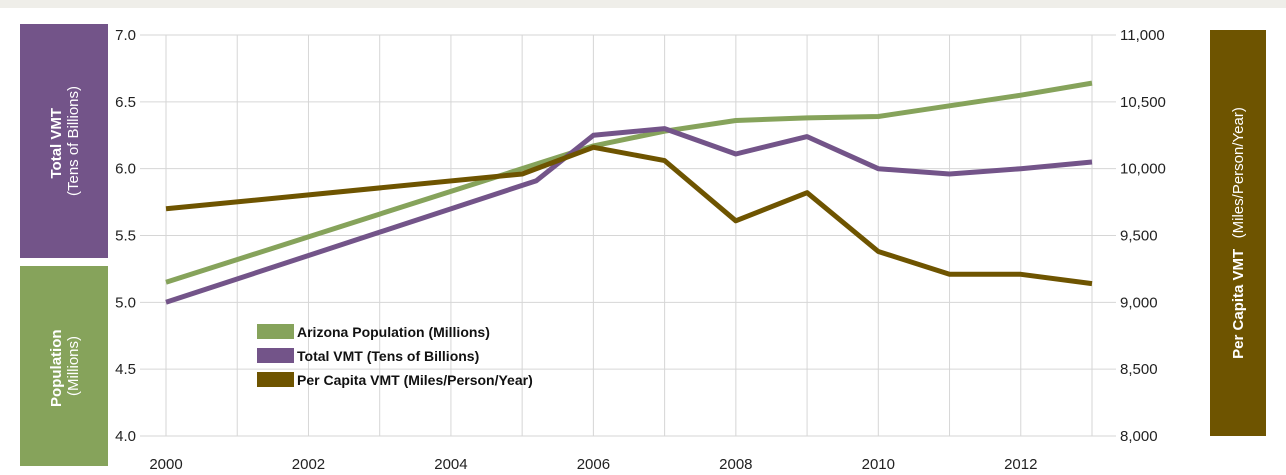 This screenshot has height=475, width=1286. What do you see at coordinates (125, 302) in the screenshot?
I see `left-tick-label: 5.0` at bounding box center [125, 302].